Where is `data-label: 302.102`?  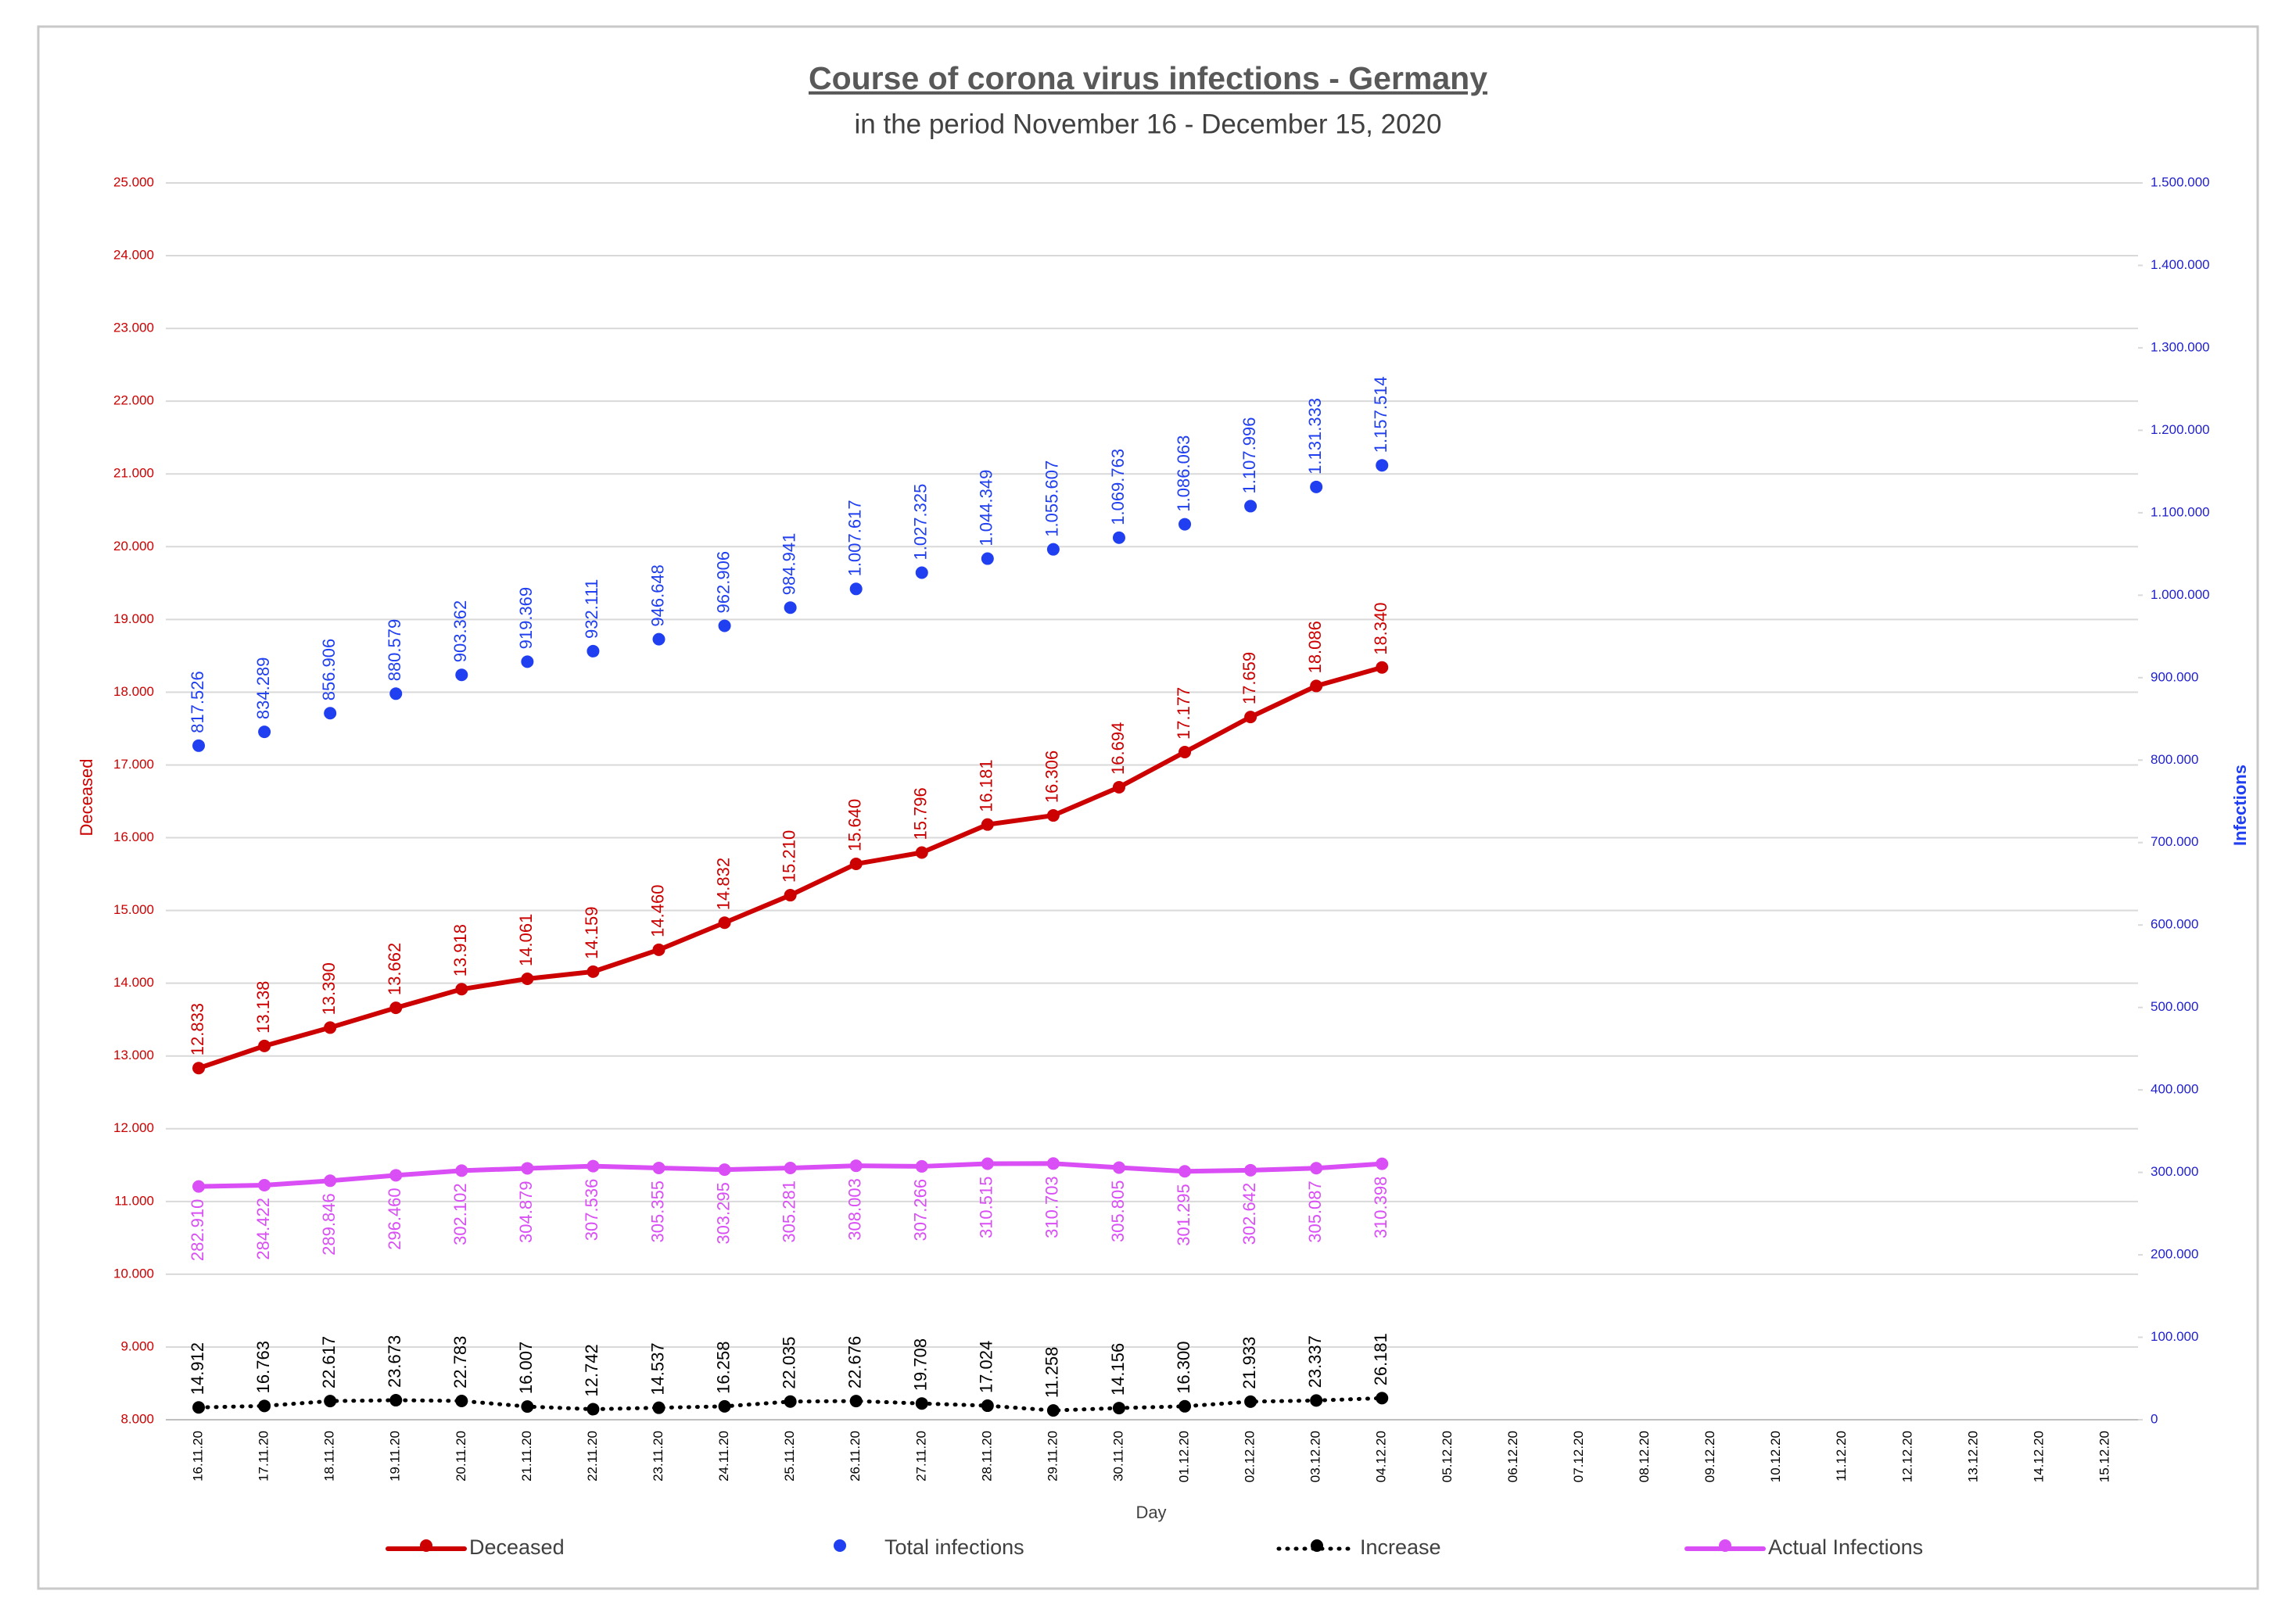
data-label: 302.102 is located at coordinates (460, 1214).